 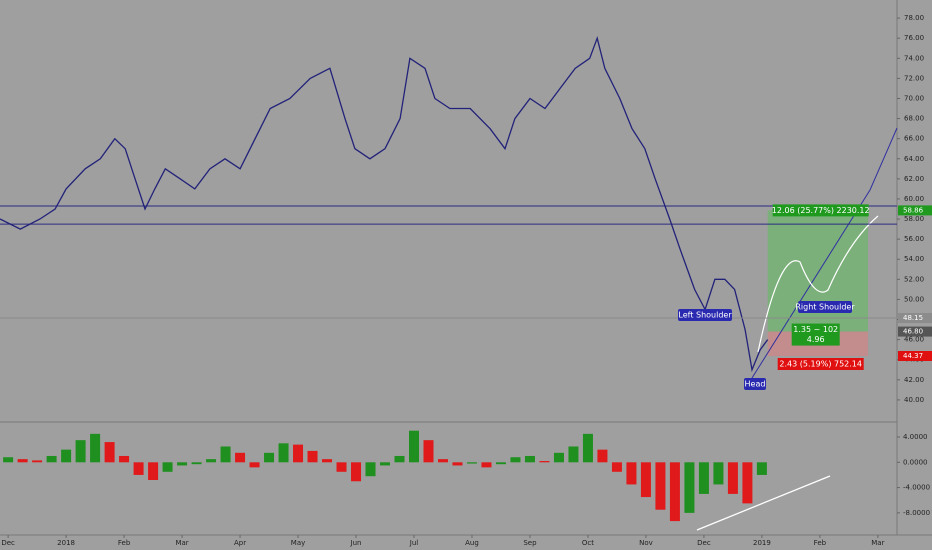 I want to click on annotation: Head, so click(x=755, y=384).